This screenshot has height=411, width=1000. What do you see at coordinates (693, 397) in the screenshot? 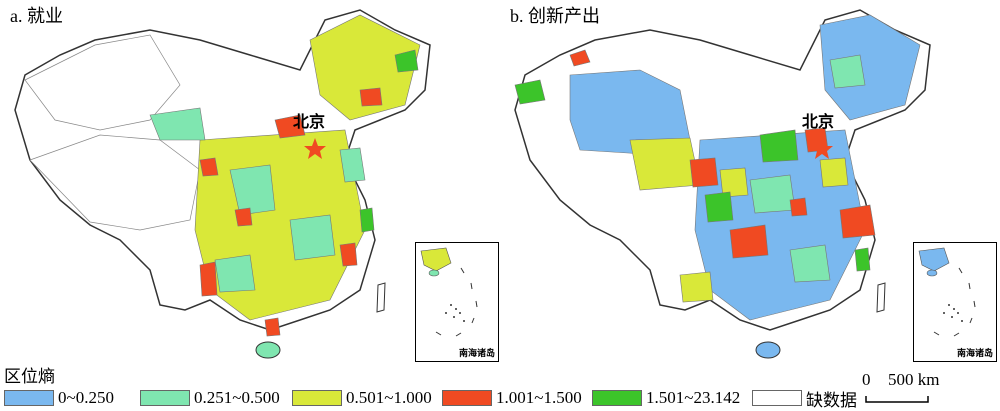
I see `legend-label: 1.501~23.142` at bounding box center [693, 397].